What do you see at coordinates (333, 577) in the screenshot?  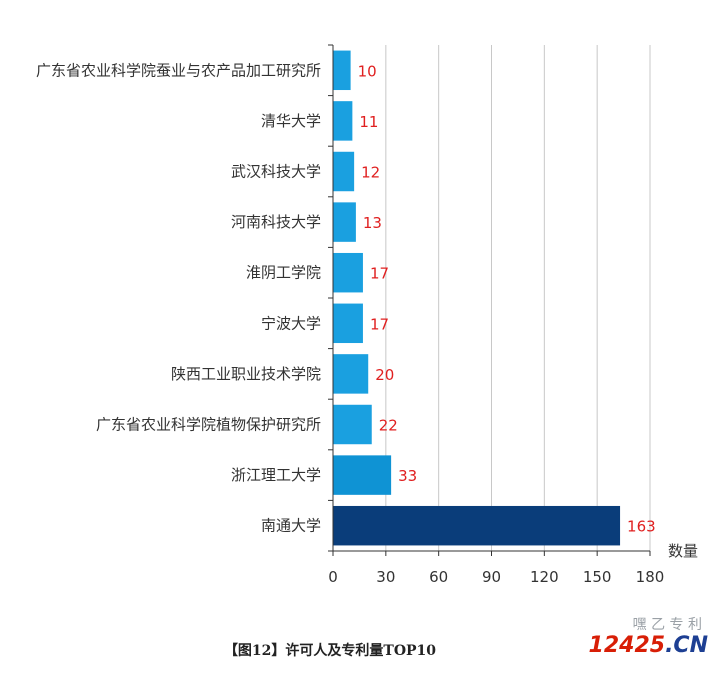 I see `x-tick-label: 0` at bounding box center [333, 577].